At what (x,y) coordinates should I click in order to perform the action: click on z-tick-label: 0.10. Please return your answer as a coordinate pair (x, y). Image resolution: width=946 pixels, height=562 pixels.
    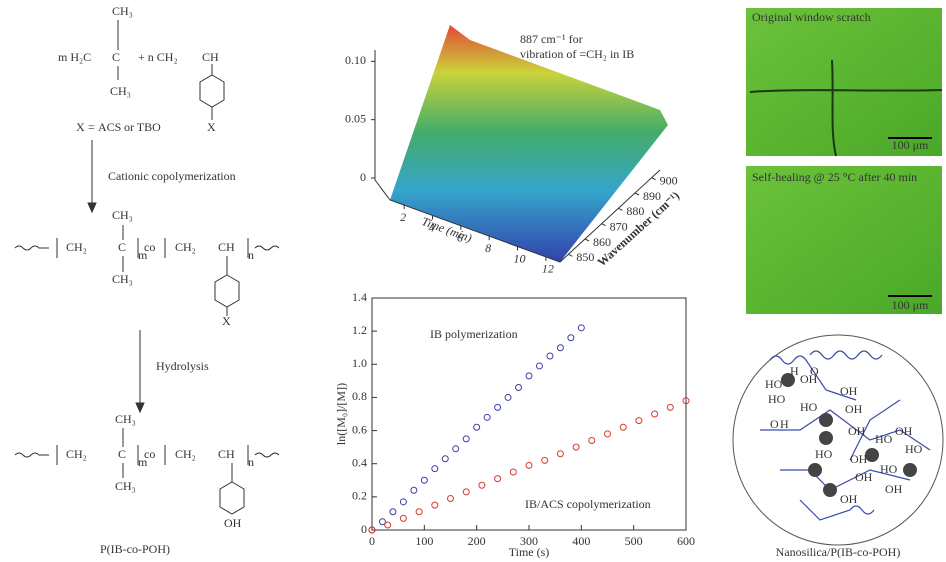
    Looking at the image, I should click on (355, 60).